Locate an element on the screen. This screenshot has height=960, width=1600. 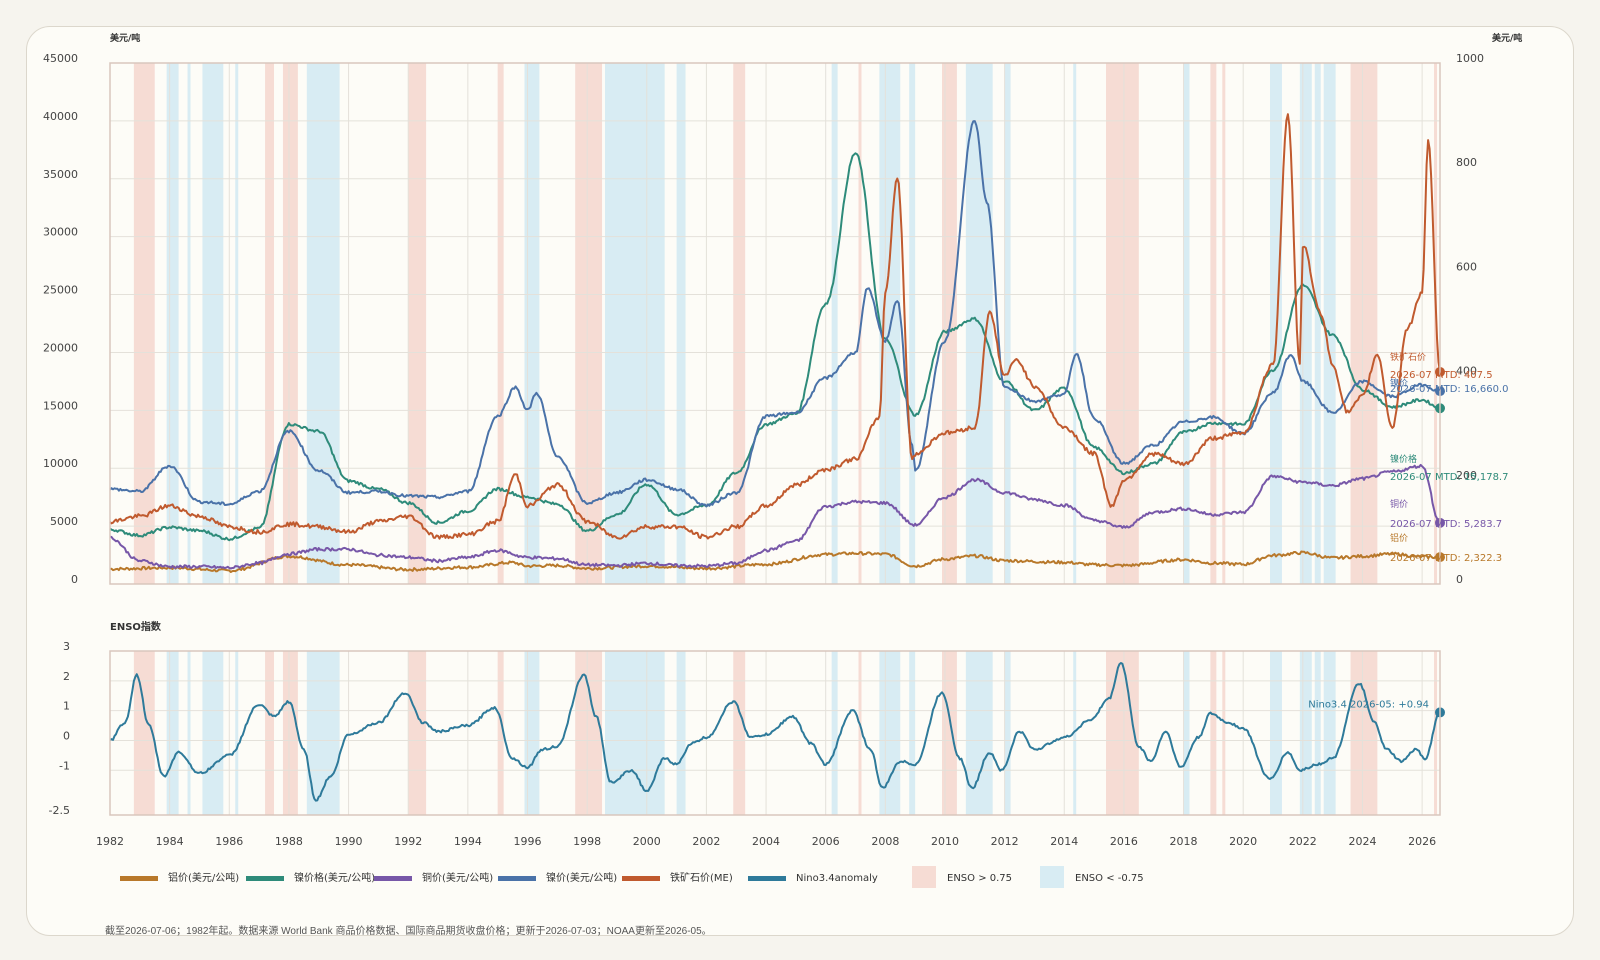
x-tick-label-21: 2024 is located at coordinates (1362, 841).